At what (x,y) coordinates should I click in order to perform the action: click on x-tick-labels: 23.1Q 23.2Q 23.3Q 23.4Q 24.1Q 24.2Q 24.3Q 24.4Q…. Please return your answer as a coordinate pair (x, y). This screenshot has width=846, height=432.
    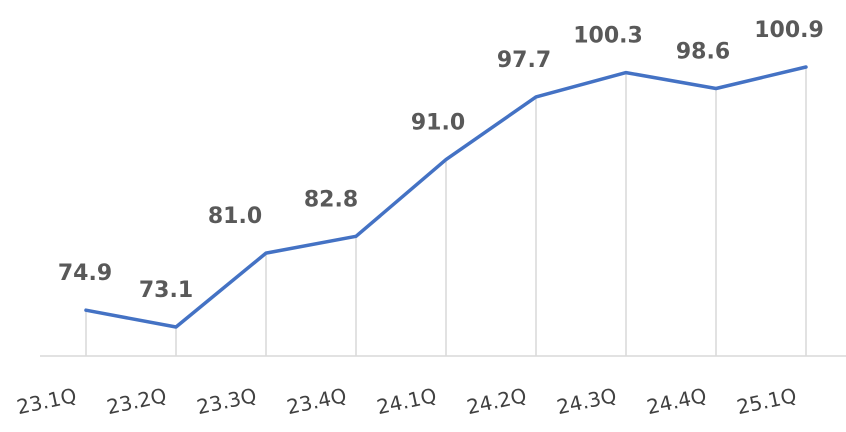
    Looking at the image, I should click on (407, 401).